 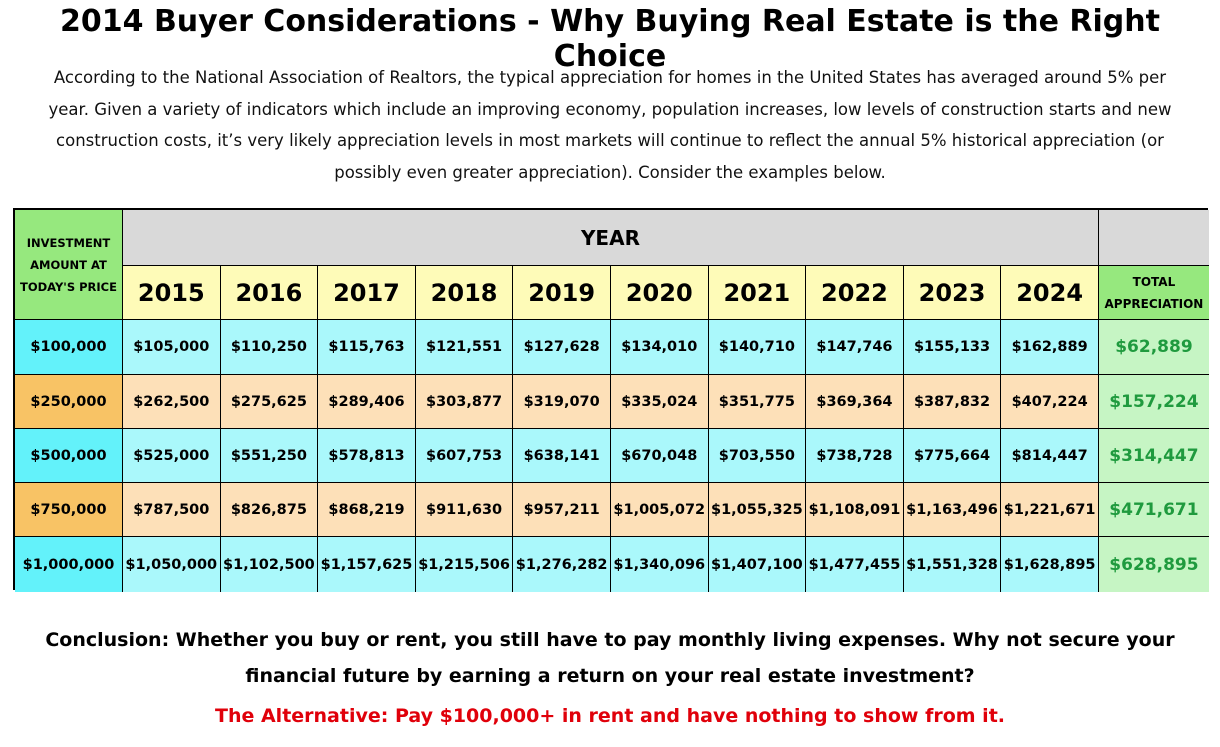 I want to click on value-cell: $1,276,282, so click(x=562, y=564).